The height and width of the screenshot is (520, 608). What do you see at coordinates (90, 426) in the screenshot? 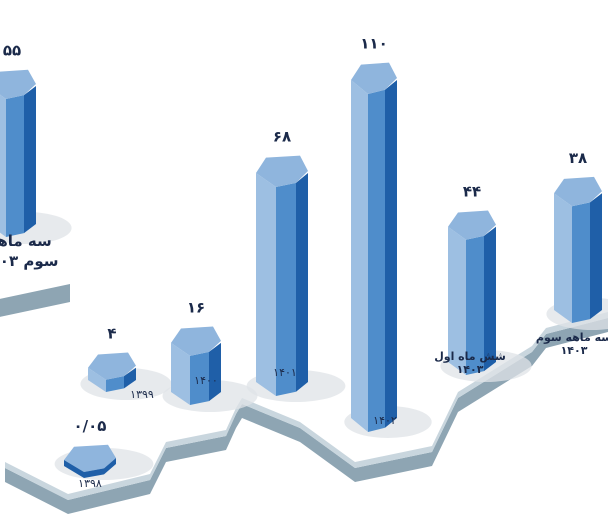
I see `value-label: ۰/۰۵` at bounding box center [90, 426].